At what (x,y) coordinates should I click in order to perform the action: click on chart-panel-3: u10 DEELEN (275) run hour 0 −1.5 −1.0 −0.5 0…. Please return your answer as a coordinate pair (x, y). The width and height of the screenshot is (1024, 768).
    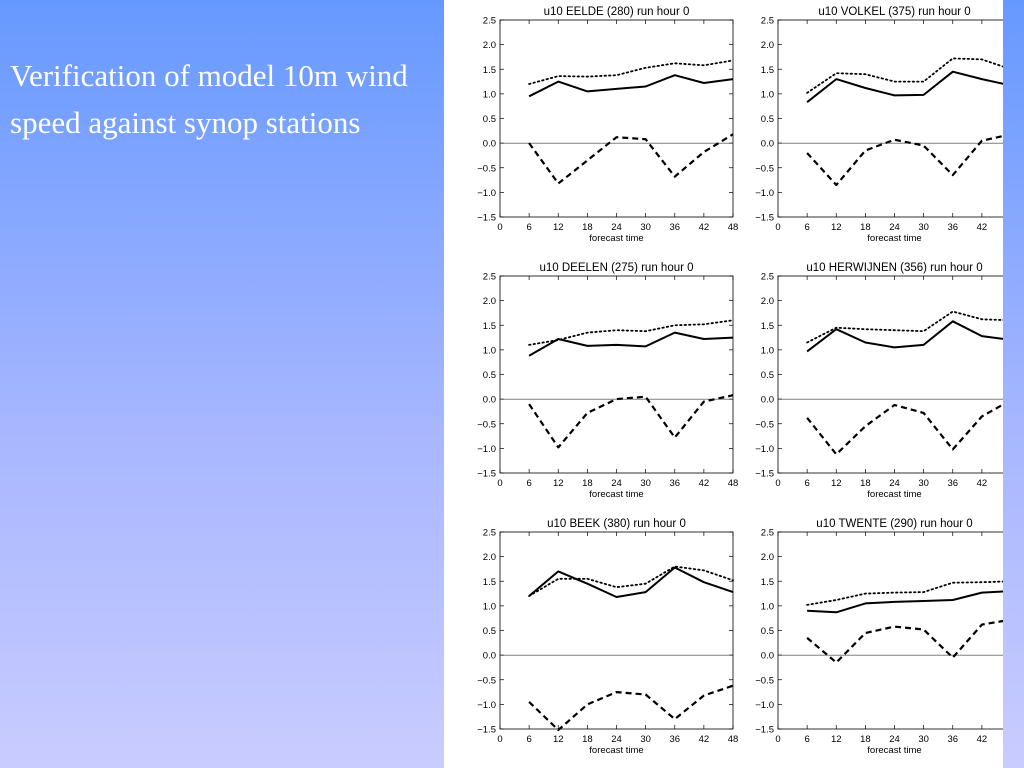
    Looking at the image, I should click on (607, 381).